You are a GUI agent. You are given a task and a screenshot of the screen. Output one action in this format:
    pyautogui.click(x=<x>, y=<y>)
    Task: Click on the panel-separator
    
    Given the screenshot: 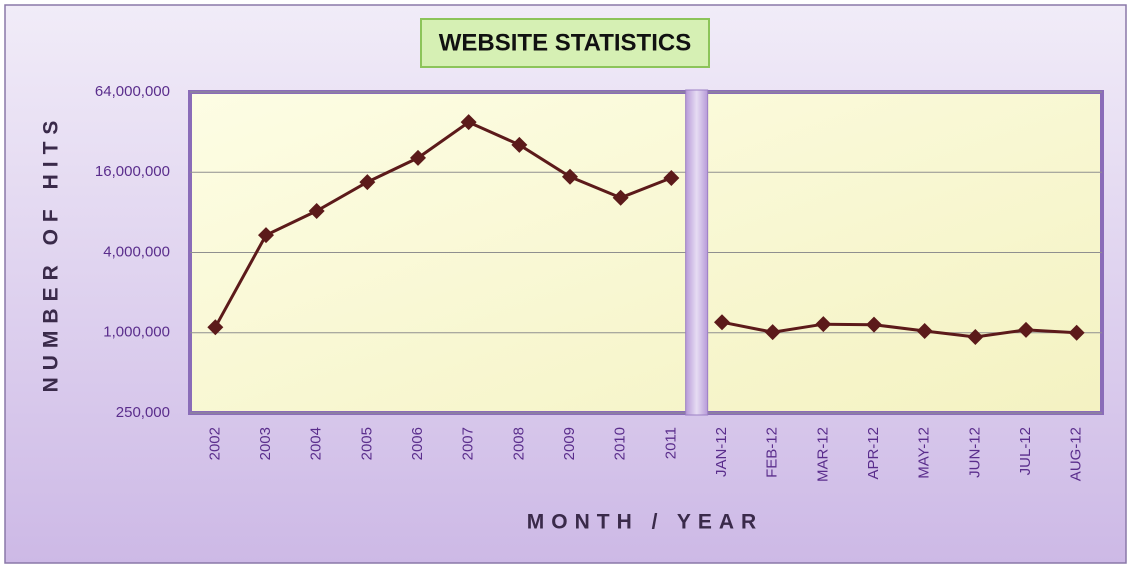 What is the action you would take?
    pyautogui.click(x=697, y=252)
    